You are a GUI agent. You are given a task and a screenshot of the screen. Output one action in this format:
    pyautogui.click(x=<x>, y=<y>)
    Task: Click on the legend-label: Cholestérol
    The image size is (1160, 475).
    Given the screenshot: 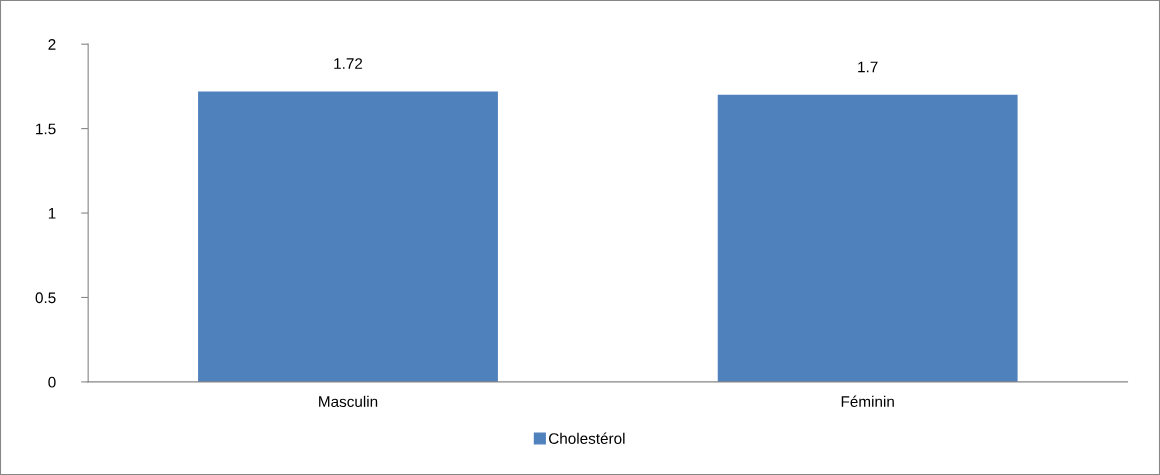 What is the action you would take?
    pyautogui.click(x=587, y=438)
    